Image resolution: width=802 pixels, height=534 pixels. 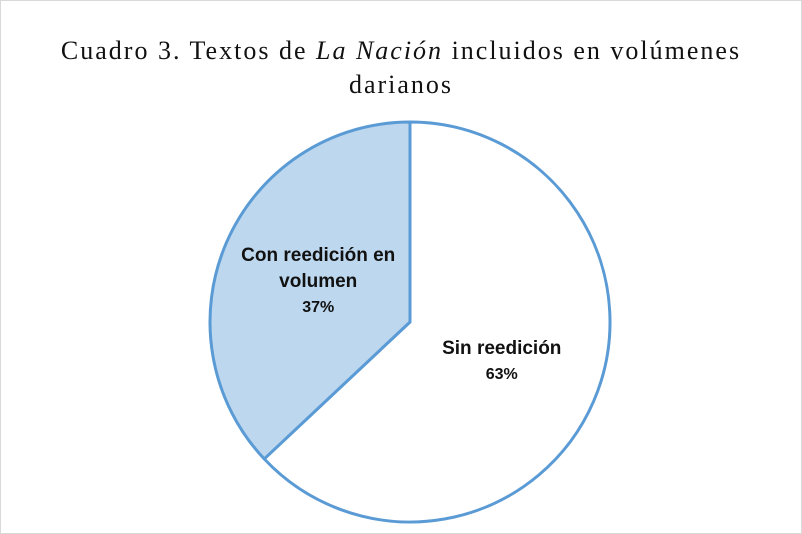 I want to click on value-label: 37%, so click(x=318, y=308).